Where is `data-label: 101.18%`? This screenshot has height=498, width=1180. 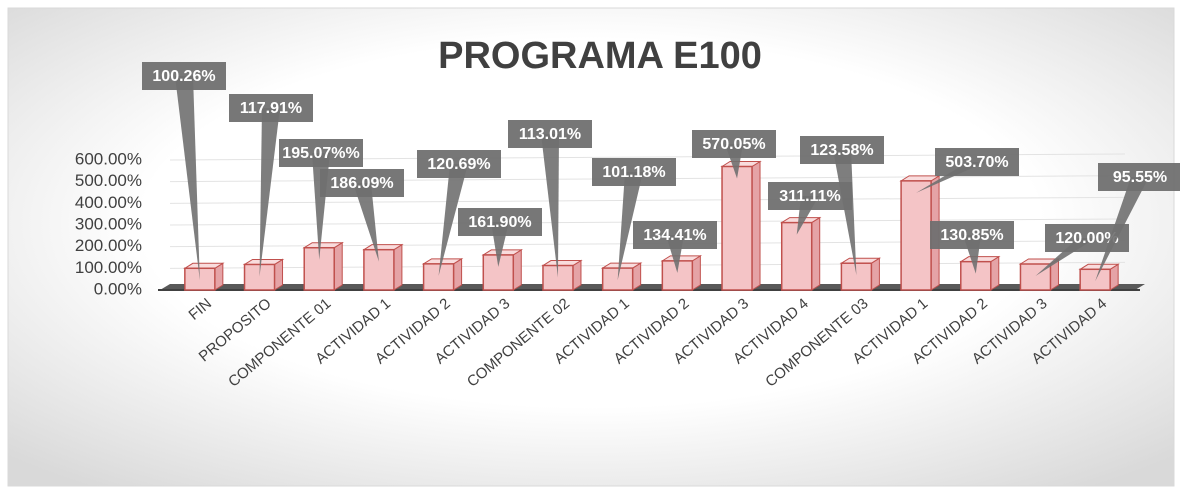 data-label: 101.18% is located at coordinates (633, 172).